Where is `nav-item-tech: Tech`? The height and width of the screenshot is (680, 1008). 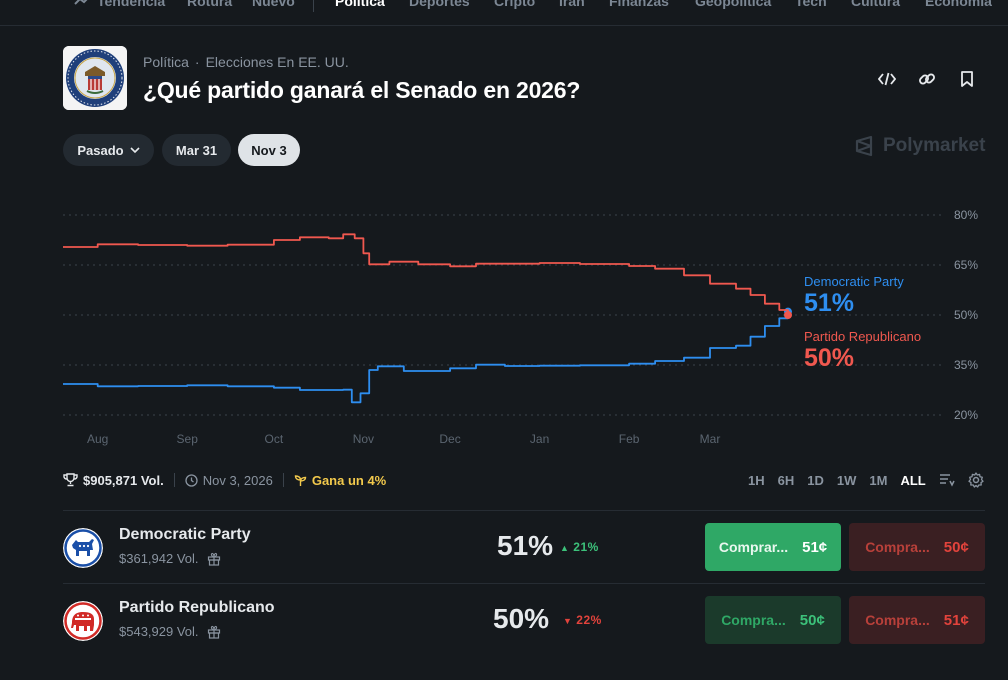 nav-item-tech: Tech is located at coordinates (811, 4).